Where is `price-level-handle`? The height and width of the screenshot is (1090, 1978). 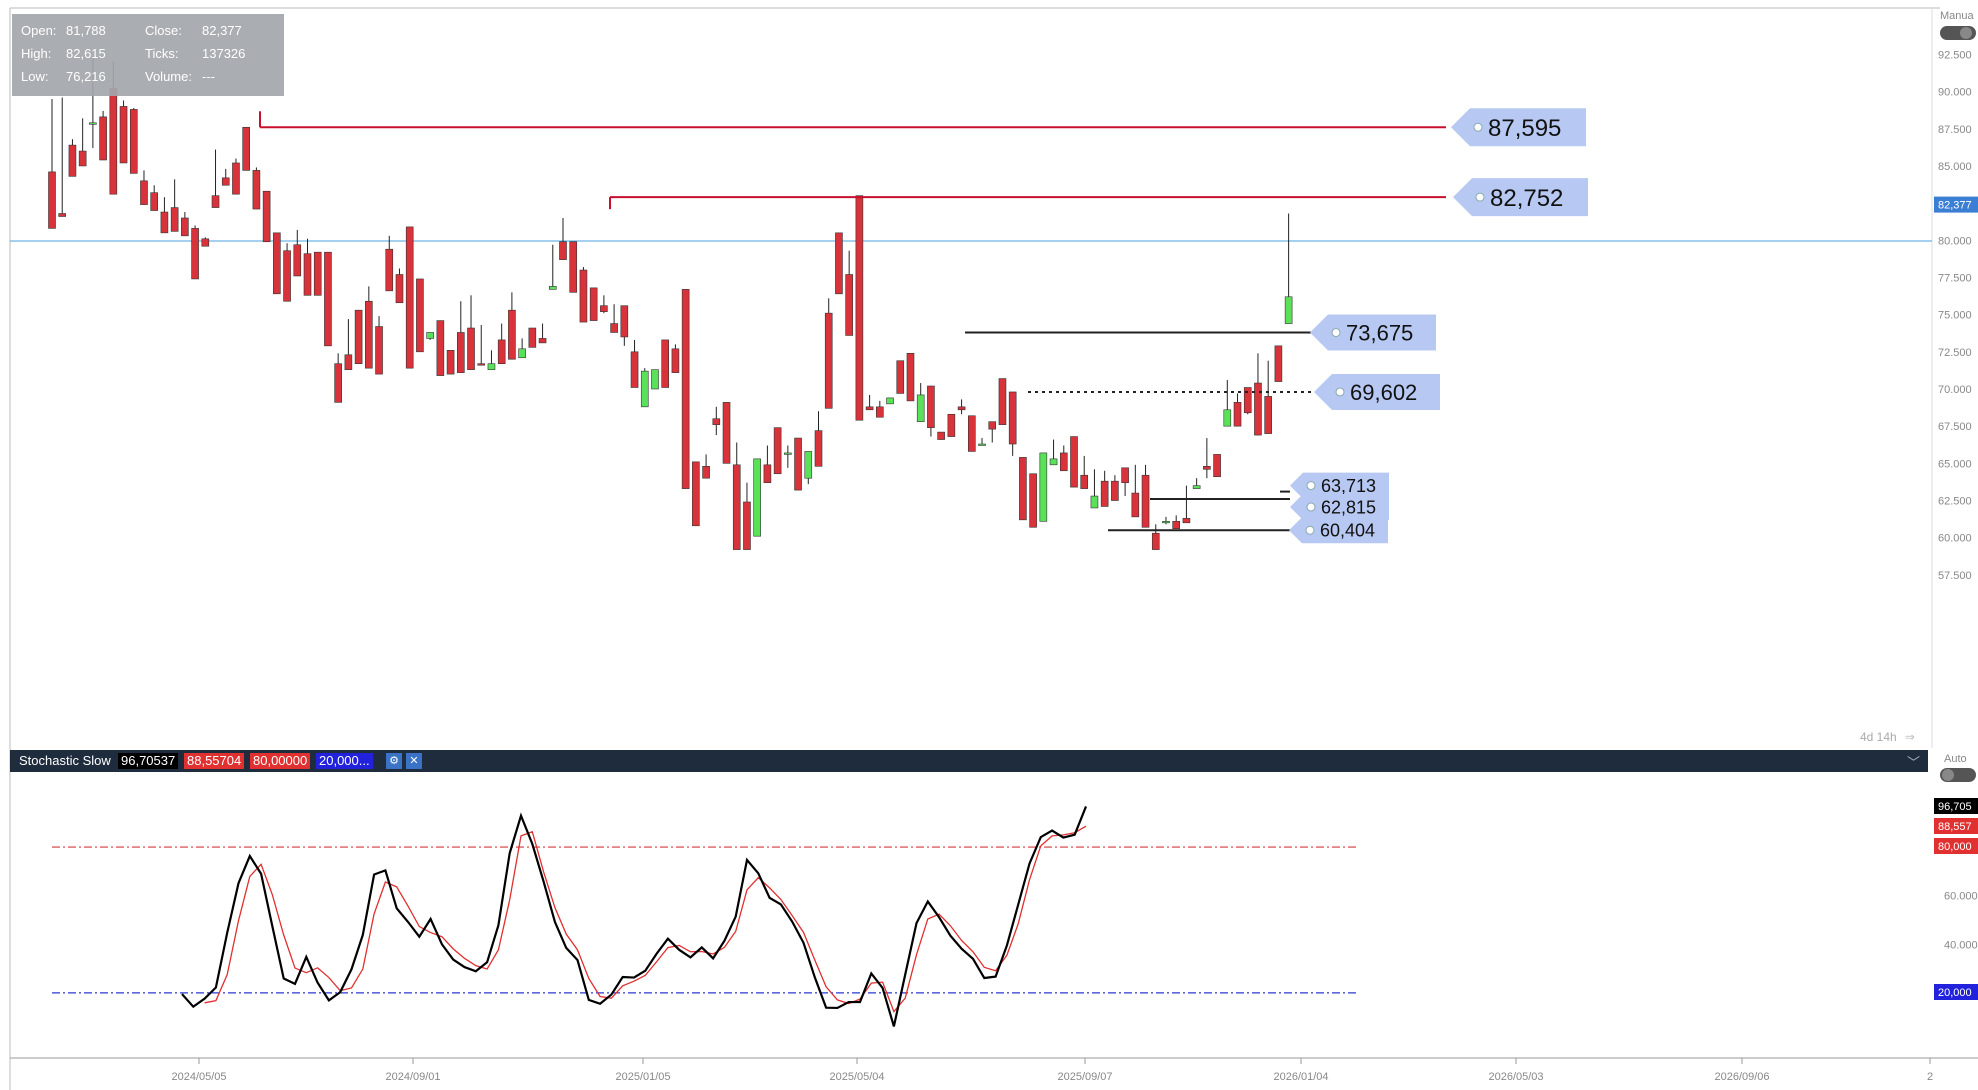
price-level-handle is located at coordinates (1310, 530).